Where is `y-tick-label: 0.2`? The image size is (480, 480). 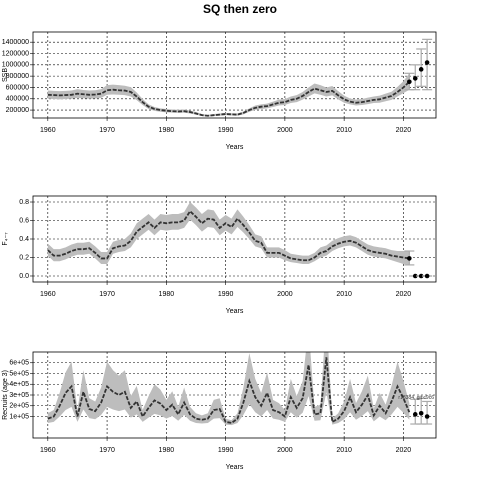 y-tick-label: 0.2 is located at coordinates (24, 257).